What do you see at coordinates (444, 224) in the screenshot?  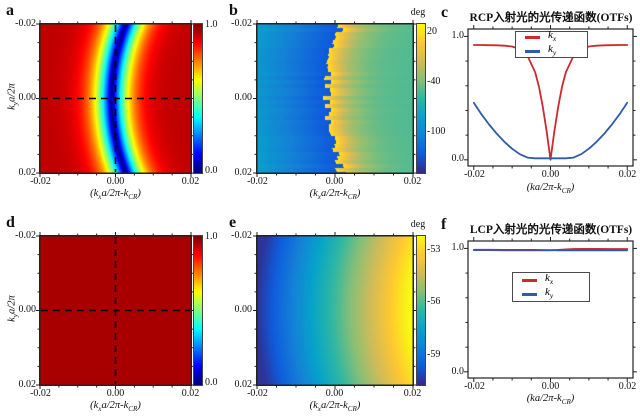 I see `panel-letter-f: f` at bounding box center [444, 224].